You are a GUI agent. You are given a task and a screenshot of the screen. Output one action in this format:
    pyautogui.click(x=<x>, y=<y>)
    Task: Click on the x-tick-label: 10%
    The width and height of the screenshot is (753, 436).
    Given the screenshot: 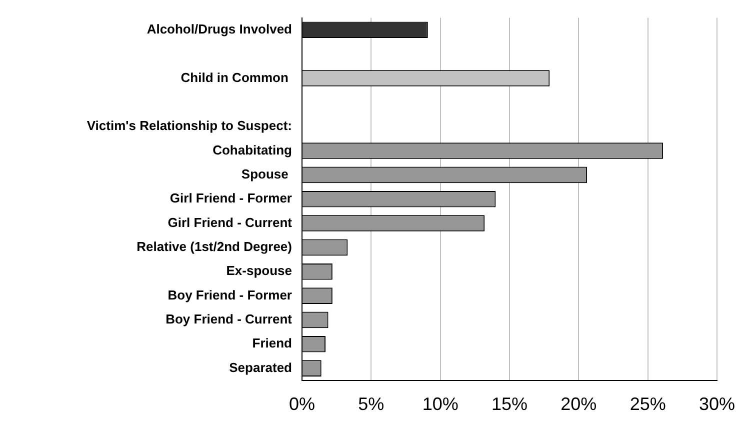 What is the action you would take?
    pyautogui.click(x=440, y=404)
    